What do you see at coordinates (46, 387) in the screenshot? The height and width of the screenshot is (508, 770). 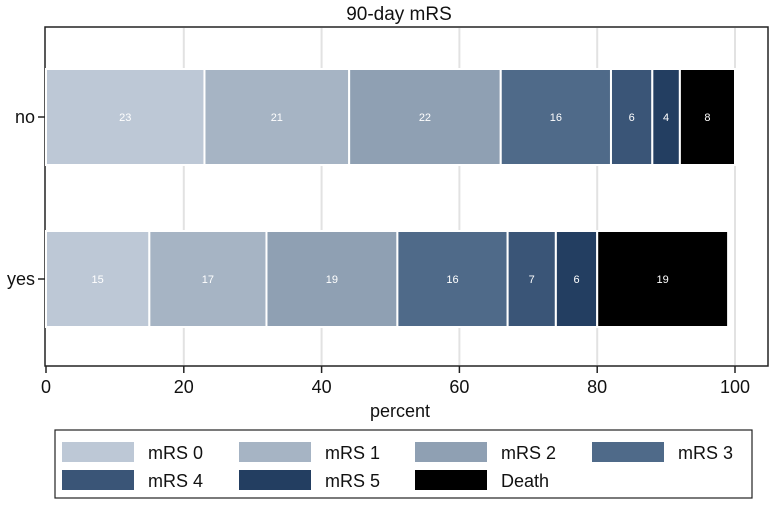 I see `x-tick-label: 0` at bounding box center [46, 387].